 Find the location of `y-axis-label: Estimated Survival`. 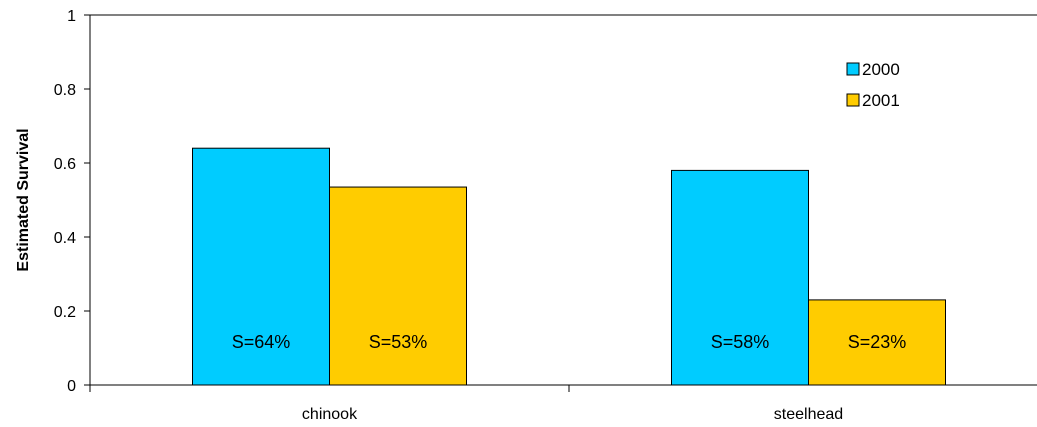

y-axis-label: Estimated Survival is located at coordinates (23, 199).